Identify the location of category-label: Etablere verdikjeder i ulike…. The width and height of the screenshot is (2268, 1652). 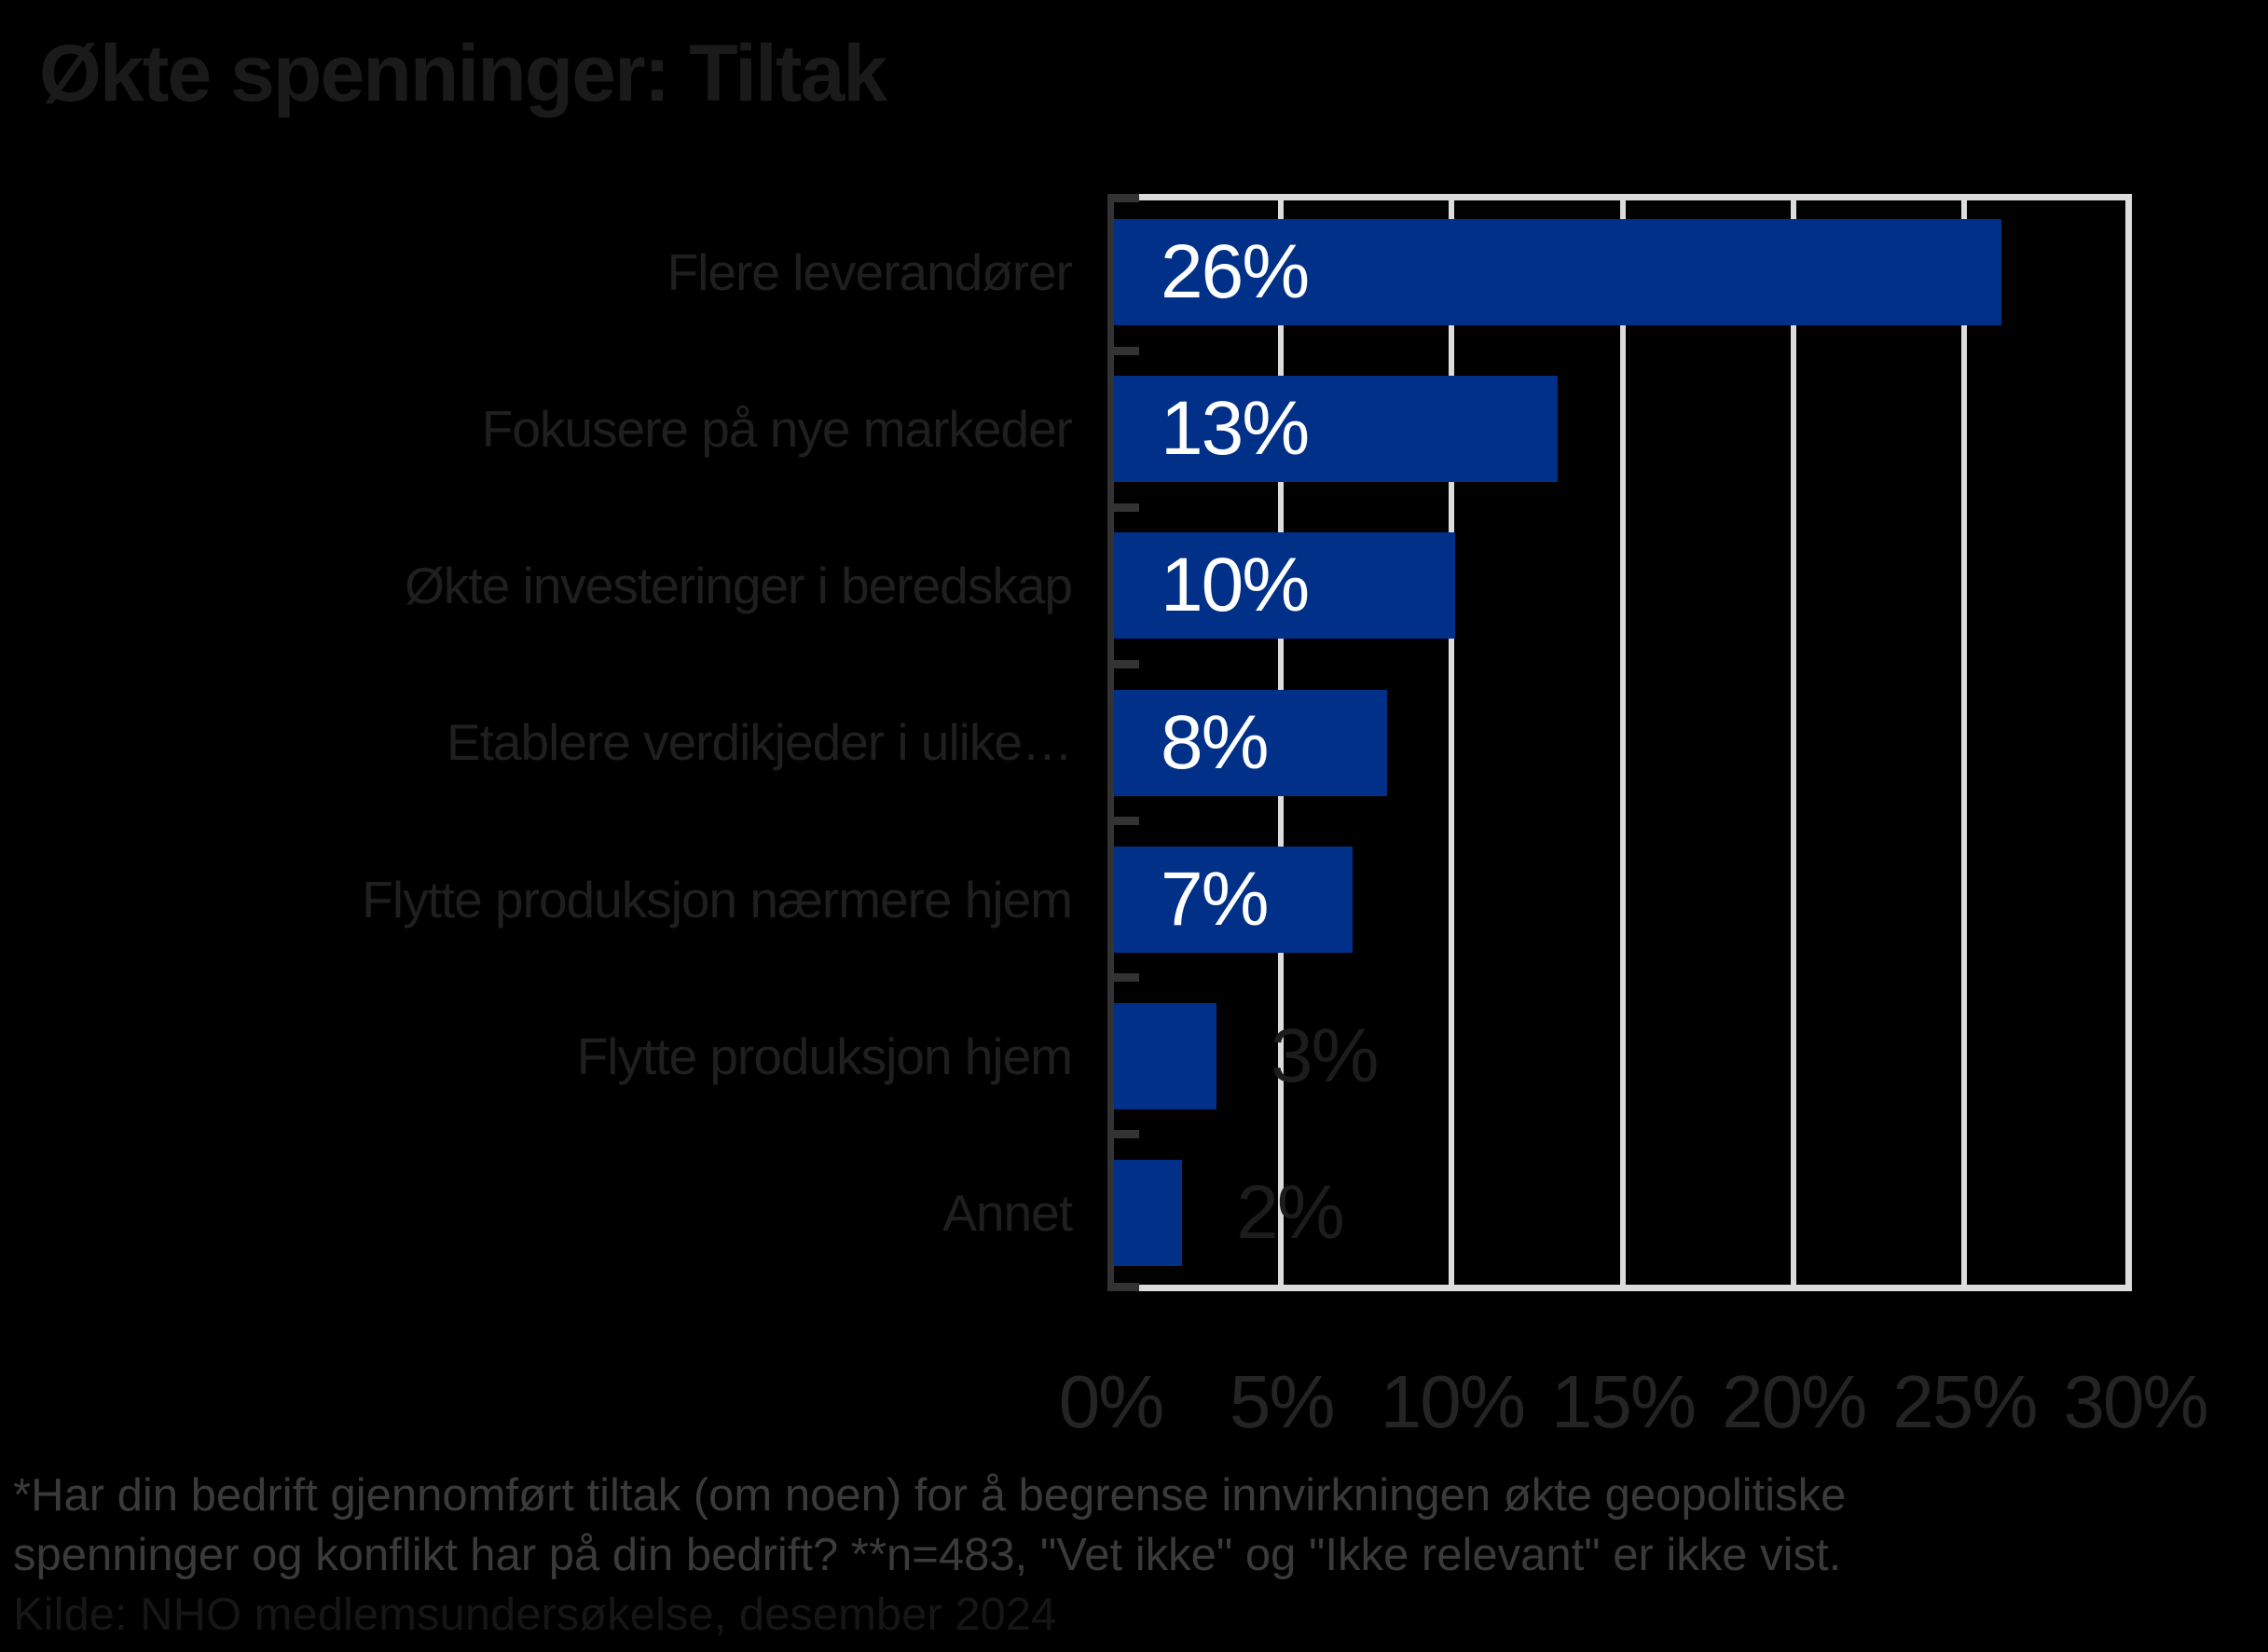
(760, 743).